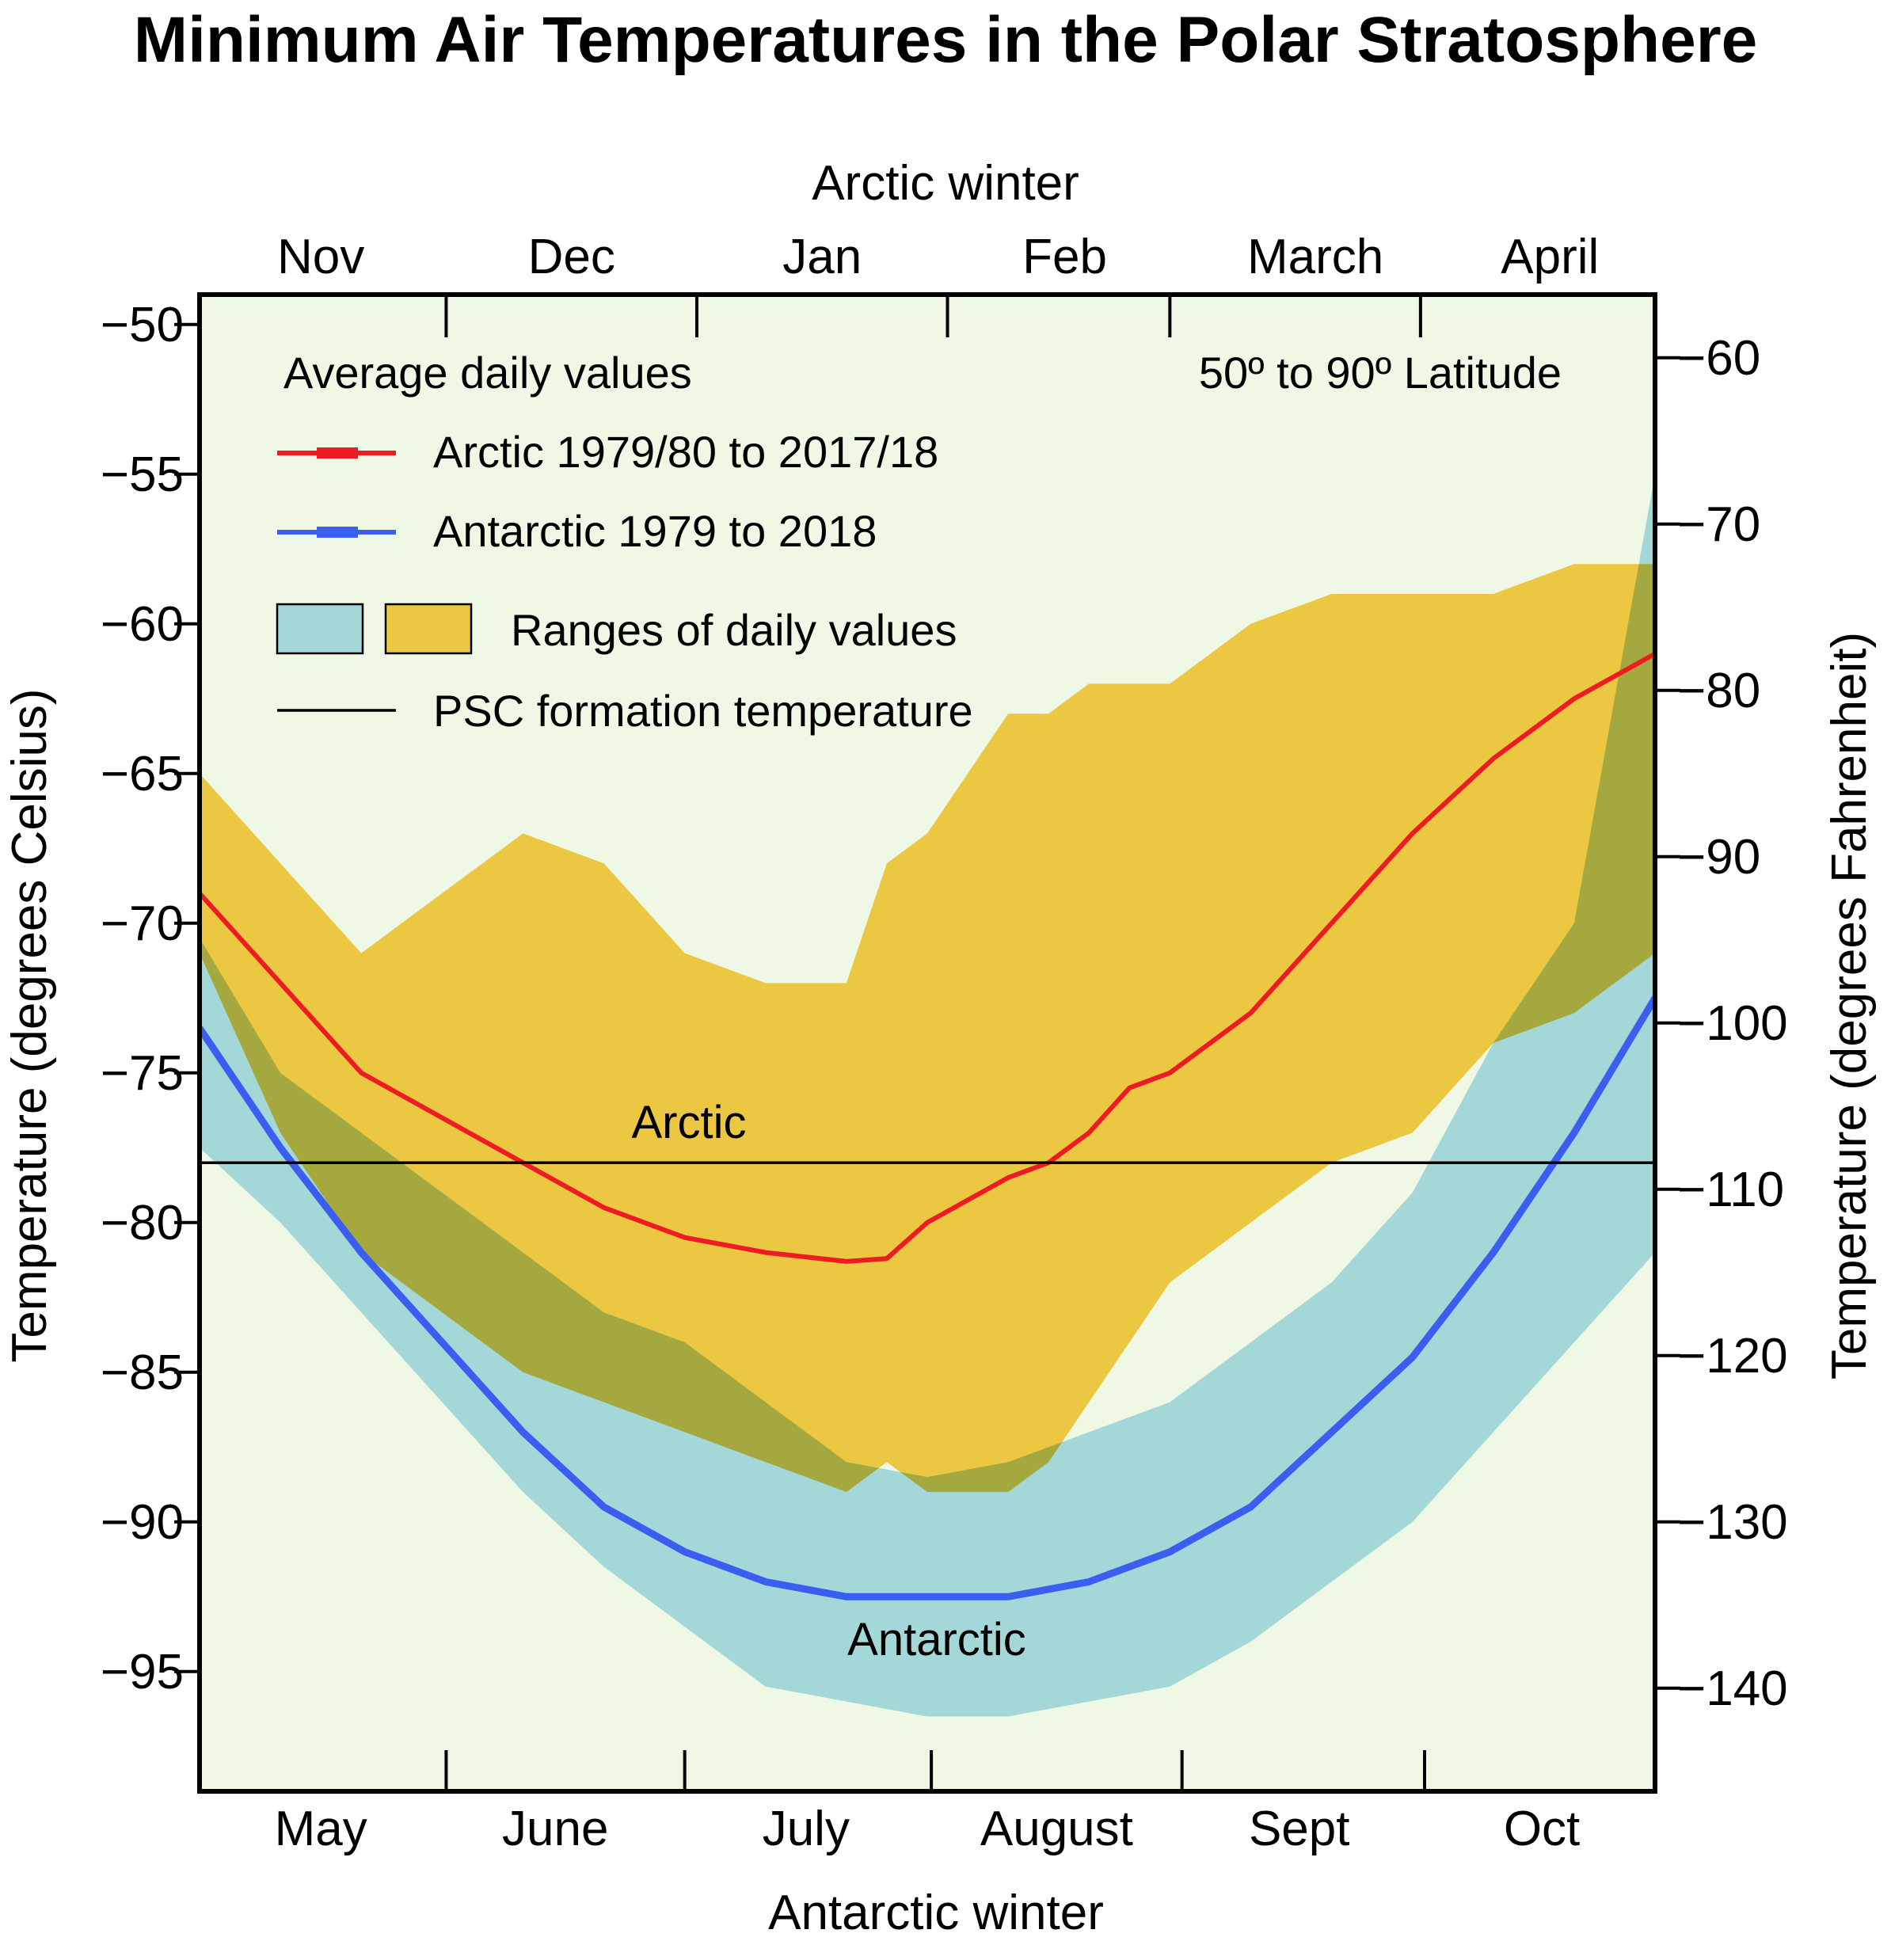 Image resolution: width=1891 pixels, height=1960 pixels. What do you see at coordinates (1718, 358) in the screenshot?
I see `right-tick-label: −60` at bounding box center [1718, 358].